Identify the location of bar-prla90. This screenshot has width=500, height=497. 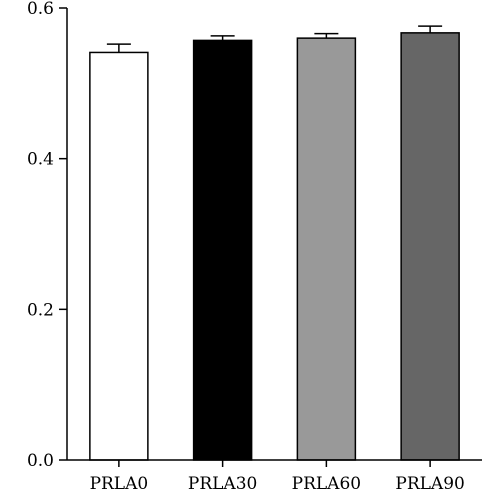
(430, 246).